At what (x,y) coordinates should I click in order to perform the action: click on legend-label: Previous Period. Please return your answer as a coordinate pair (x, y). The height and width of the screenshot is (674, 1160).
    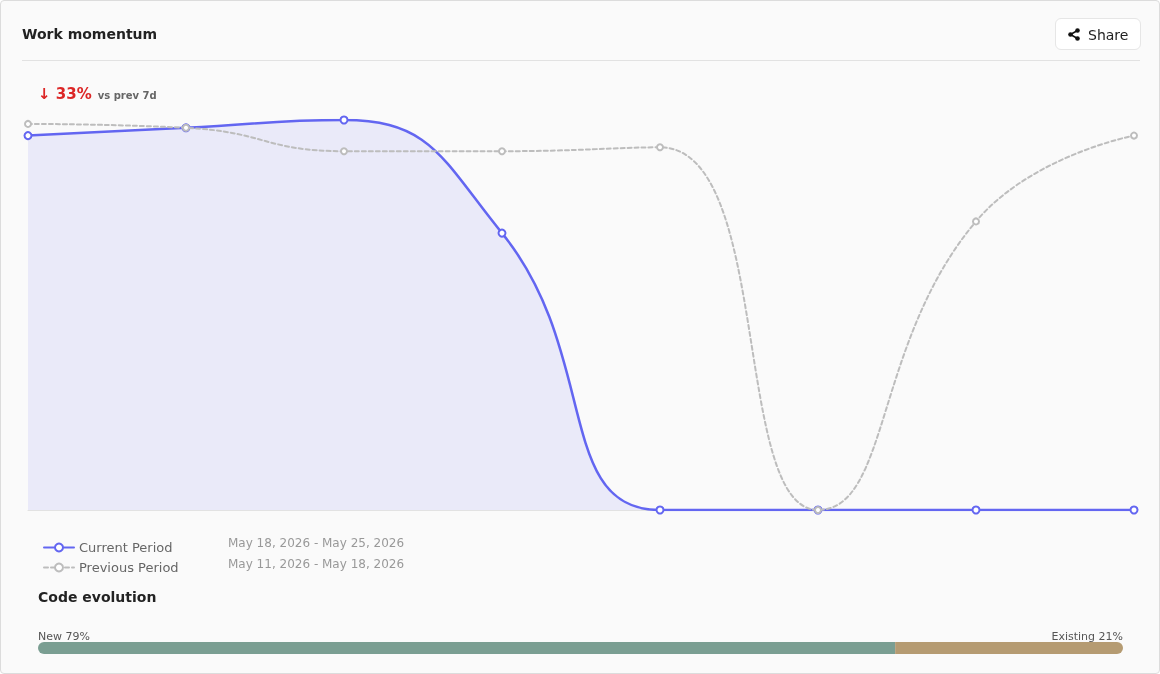
    Looking at the image, I should click on (129, 567).